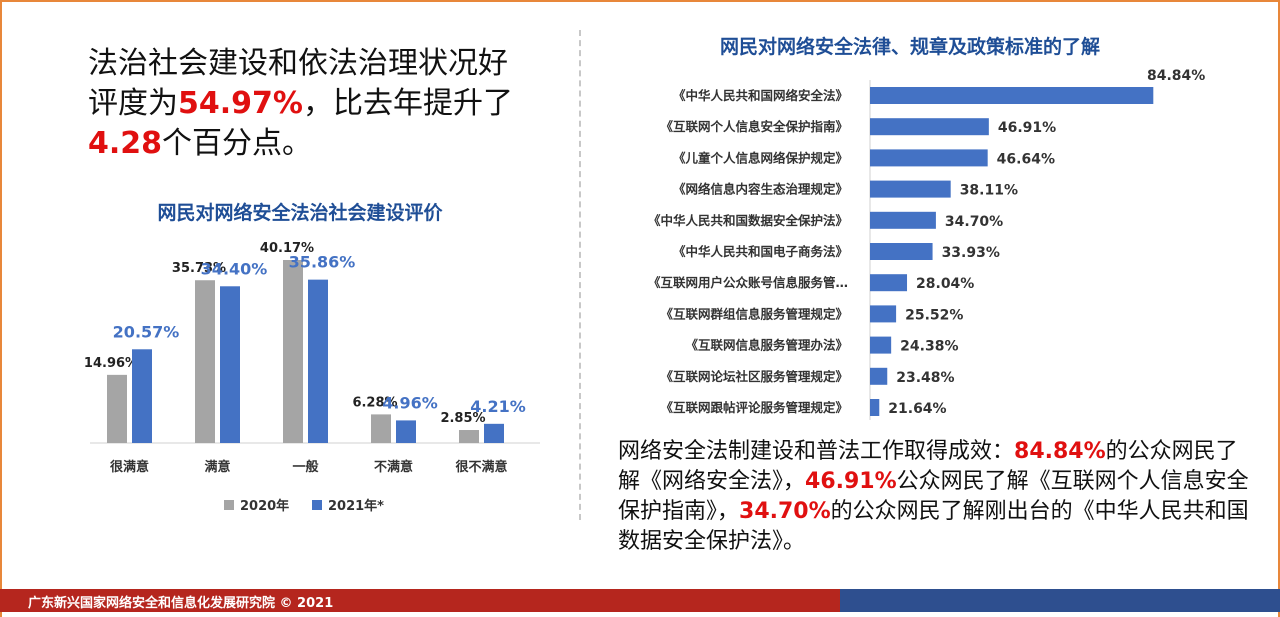 The height and width of the screenshot is (617, 1280). Describe the element at coordinates (754, 313) in the screenshot. I see `right-tick-label-7: 《互联网群组信息服务管理规定》` at that location.